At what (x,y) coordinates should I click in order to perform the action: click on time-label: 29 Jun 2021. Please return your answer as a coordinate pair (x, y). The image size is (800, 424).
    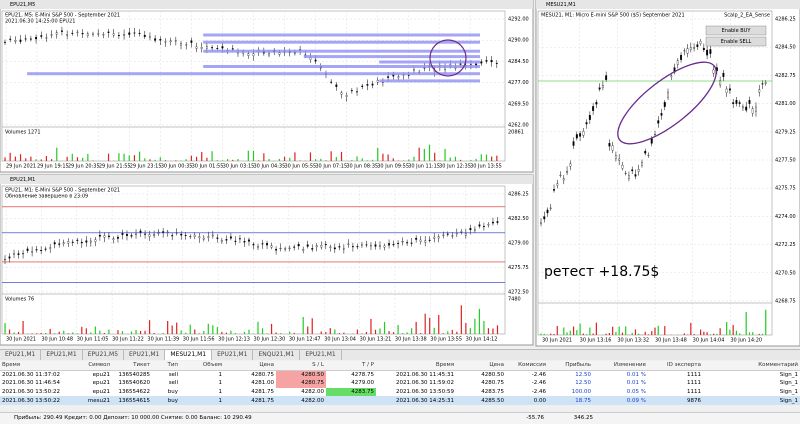
    Looking at the image, I should click on (21, 167).